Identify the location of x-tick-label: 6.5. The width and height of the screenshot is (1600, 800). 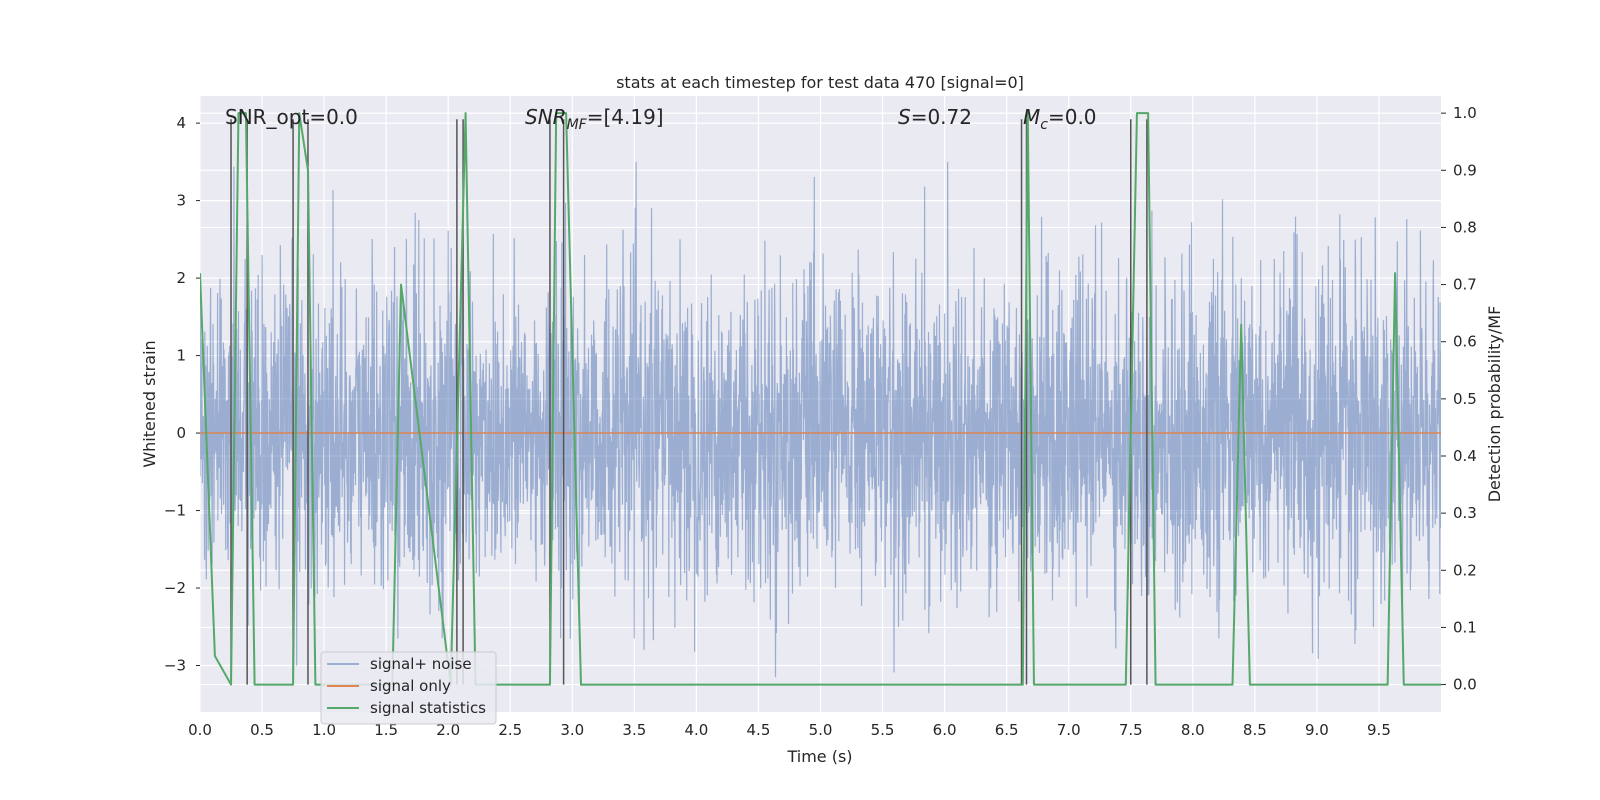
(1007, 730).